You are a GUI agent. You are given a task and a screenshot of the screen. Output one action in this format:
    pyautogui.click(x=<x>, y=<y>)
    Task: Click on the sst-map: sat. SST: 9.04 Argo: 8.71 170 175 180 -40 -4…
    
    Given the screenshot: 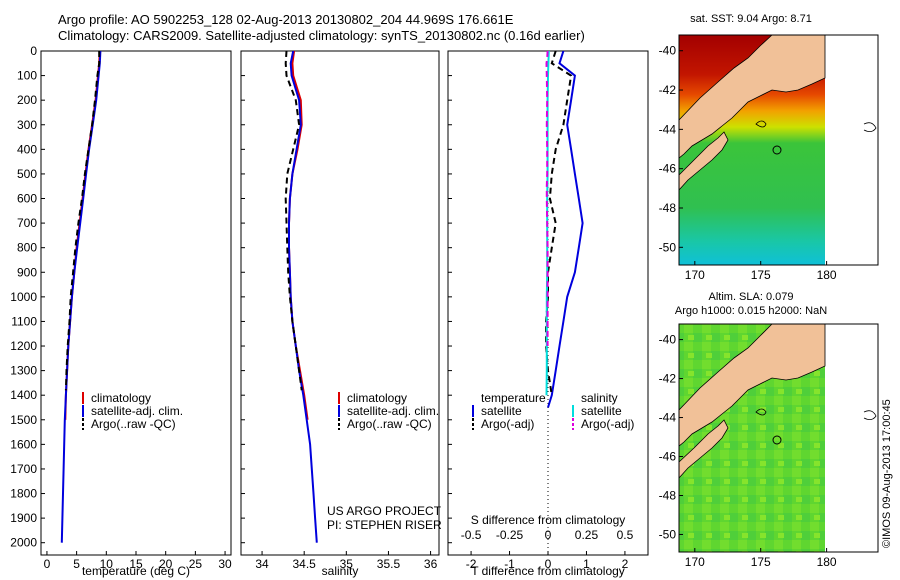 What is the action you would take?
    pyautogui.click(x=769, y=147)
    